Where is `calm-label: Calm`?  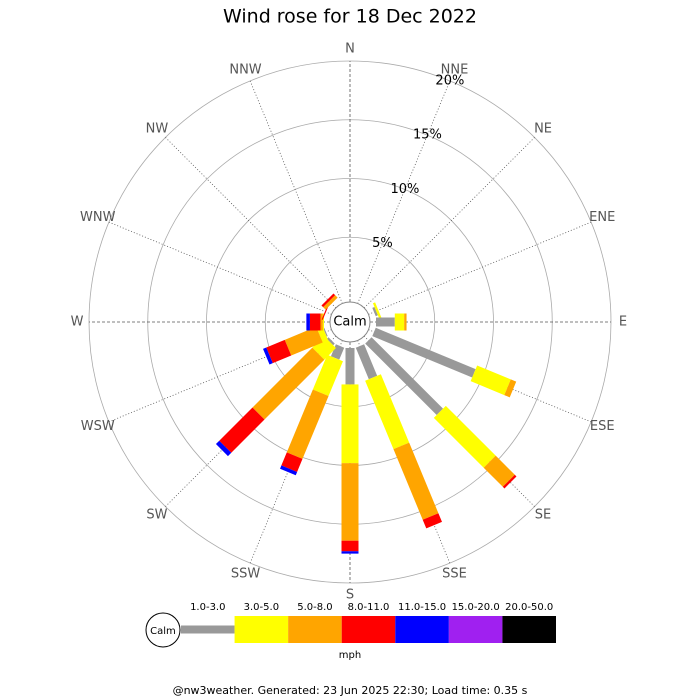
calm-label: Calm is located at coordinates (349, 322).